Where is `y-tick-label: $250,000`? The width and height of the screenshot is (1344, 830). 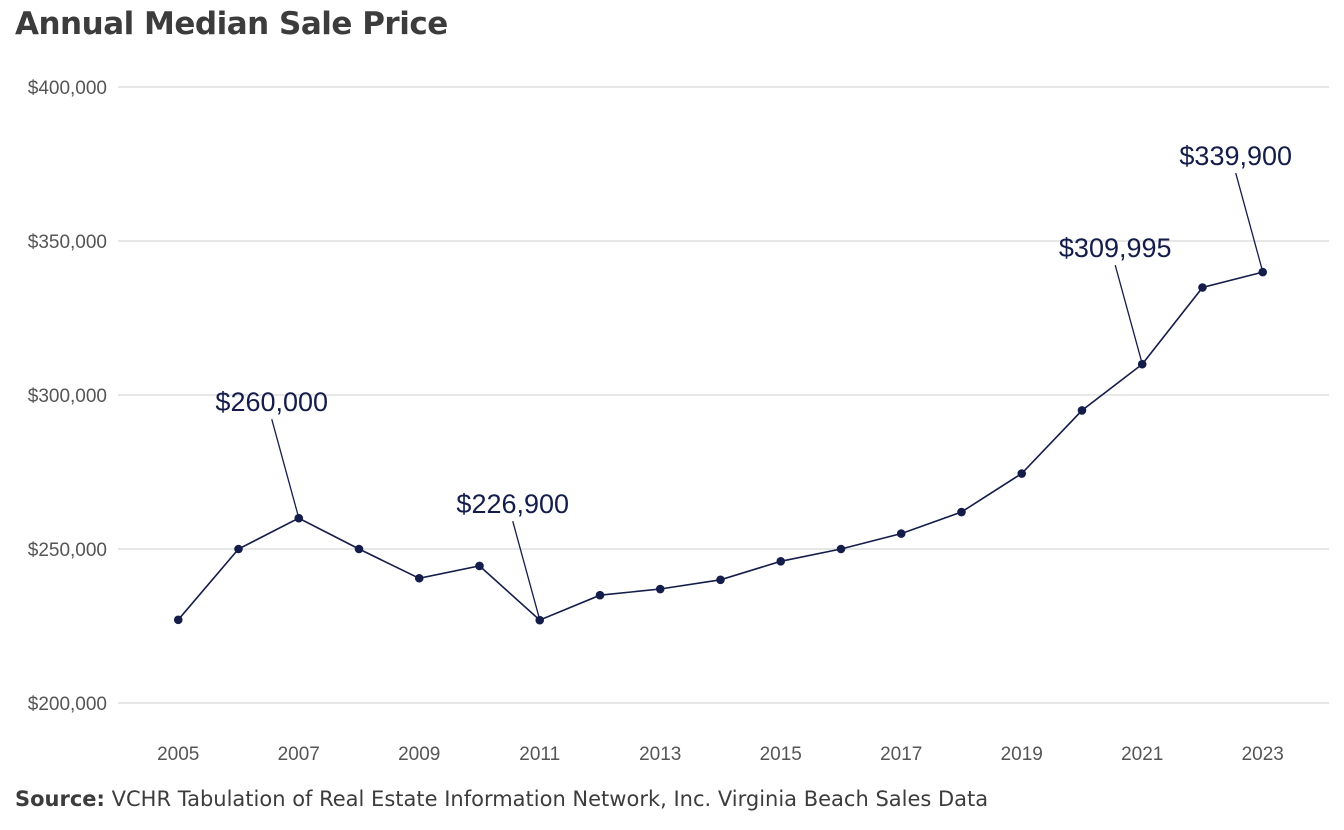 y-tick-label: $250,000 is located at coordinates (67, 550).